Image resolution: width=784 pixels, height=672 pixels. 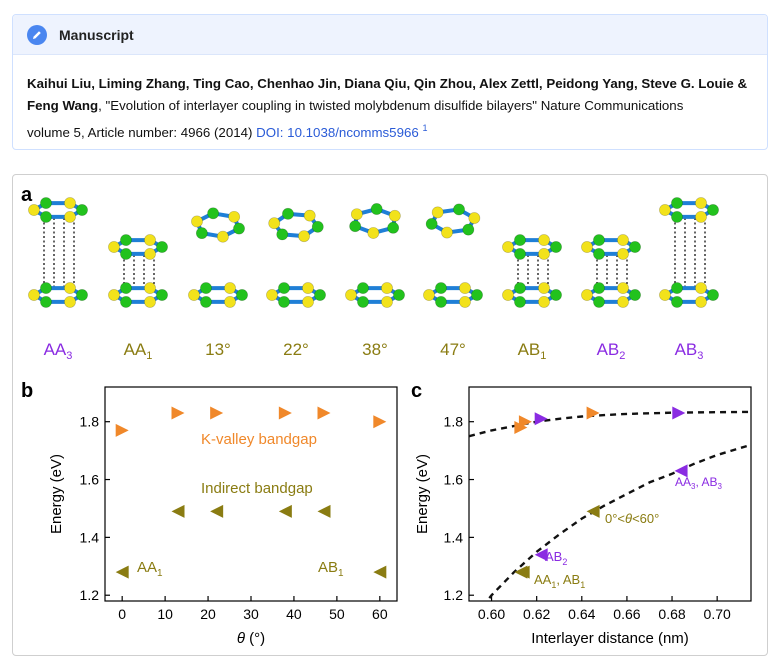 I want to click on annotation-ab1: AB1, so click(x=331, y=569).